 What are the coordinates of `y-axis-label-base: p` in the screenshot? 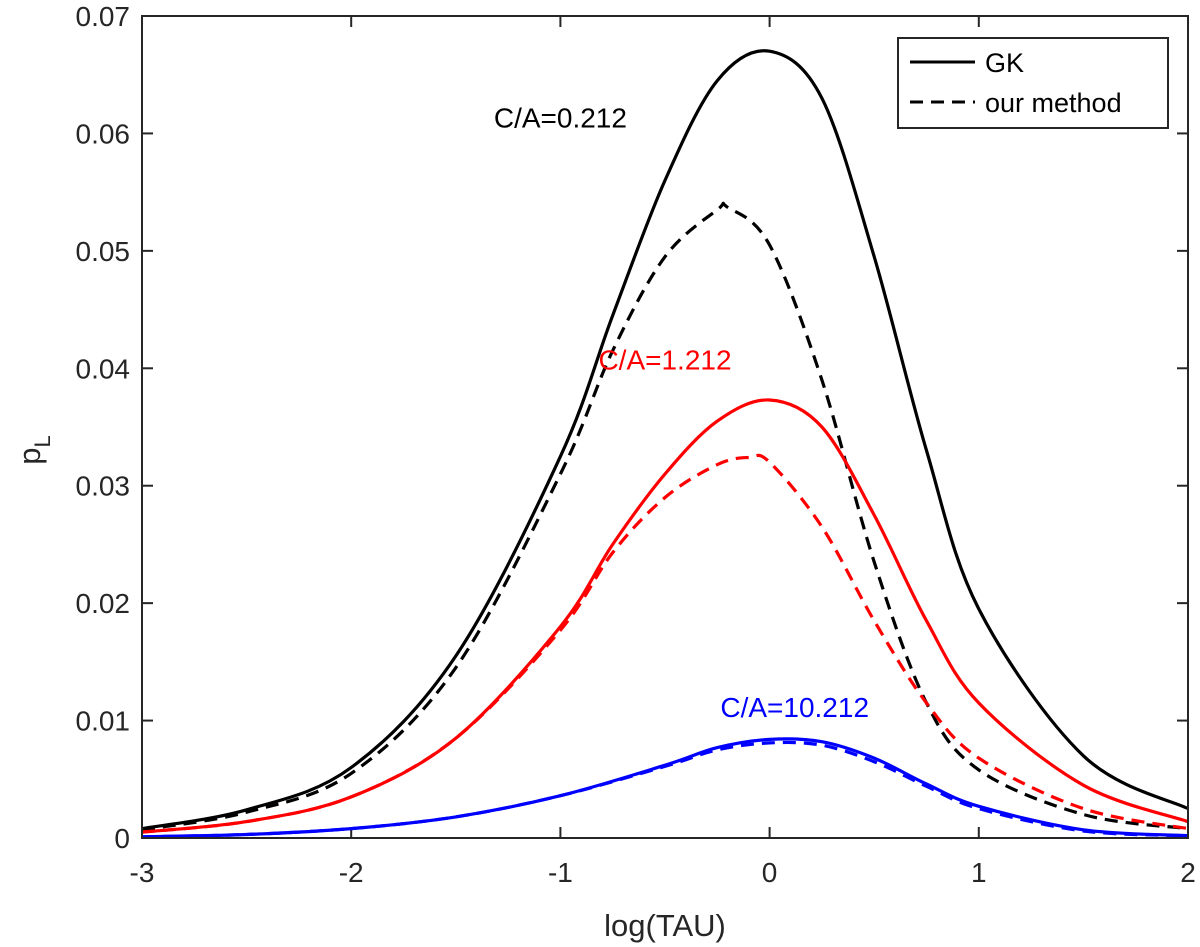 It's located at (29, 456).